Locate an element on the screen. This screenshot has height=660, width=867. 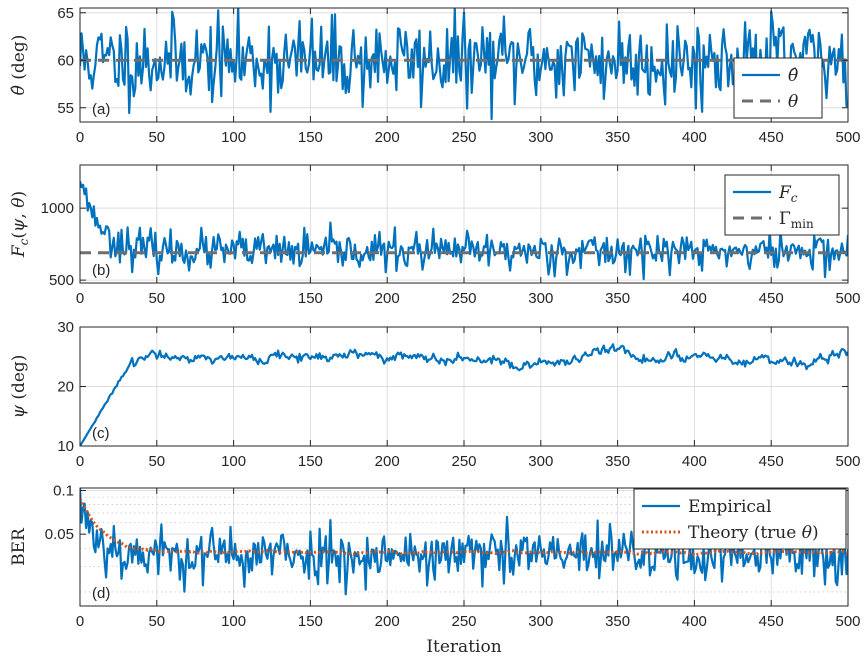
legend-label: Empirical is located at coordinates (730, 507).